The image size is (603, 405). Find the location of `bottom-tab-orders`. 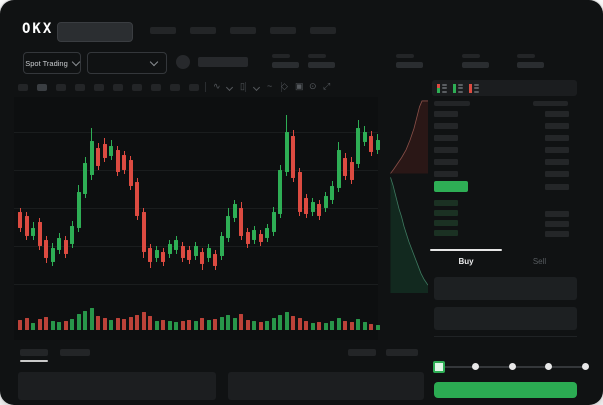

bottom-tab-orders is located at coordinates (34, 352).